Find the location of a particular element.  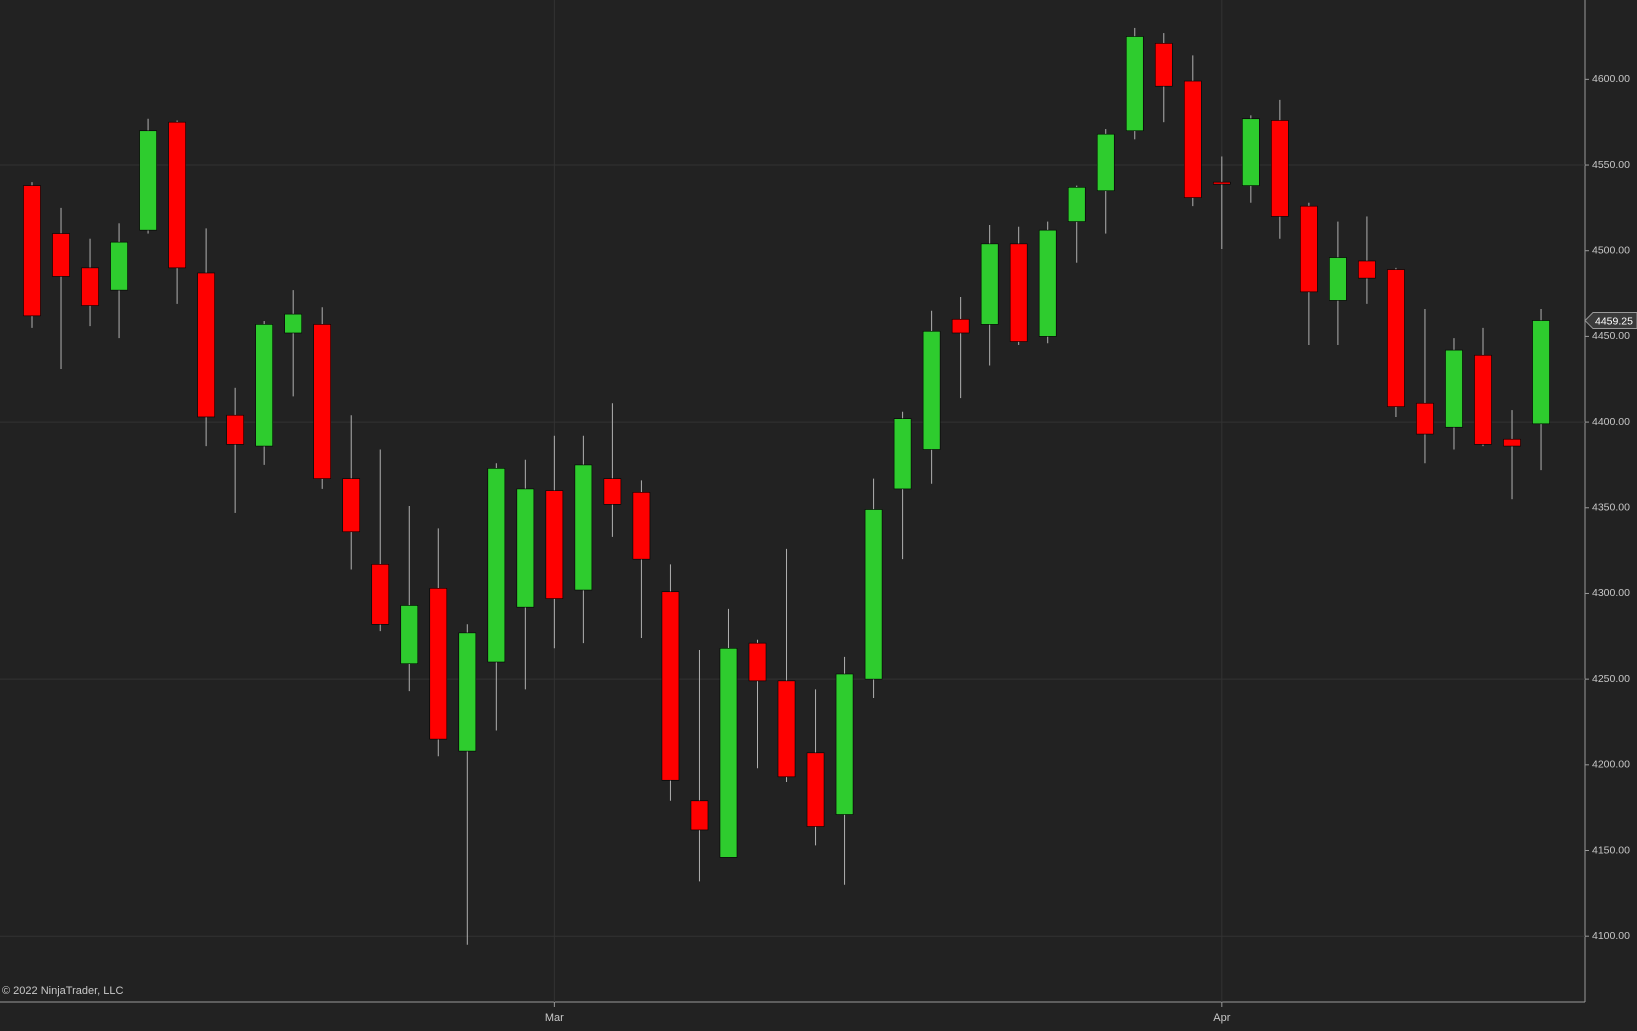

y-tick-label: 4200.00 is located at coordinates (1611, 765).